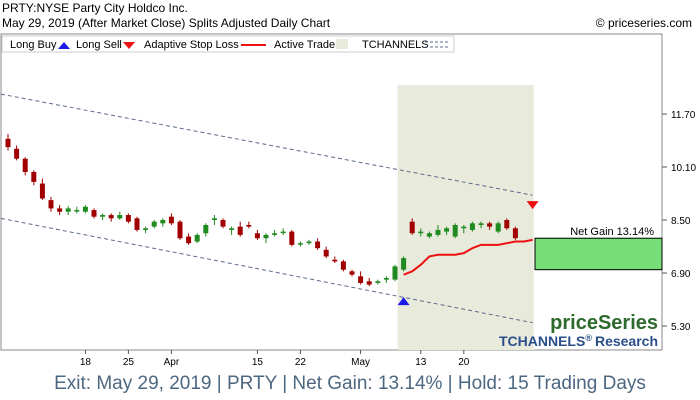  Describe the element at coordinates (403, 301) in the screenshot. I see `long-buy-marker` at that location.